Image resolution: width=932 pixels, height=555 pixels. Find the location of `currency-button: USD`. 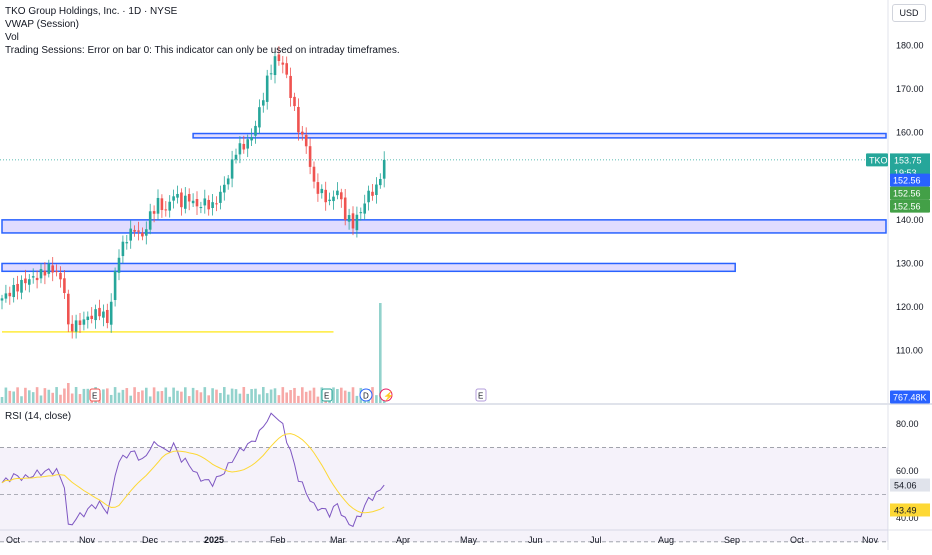

currency-button: USD is located at coordinates (909, 13).